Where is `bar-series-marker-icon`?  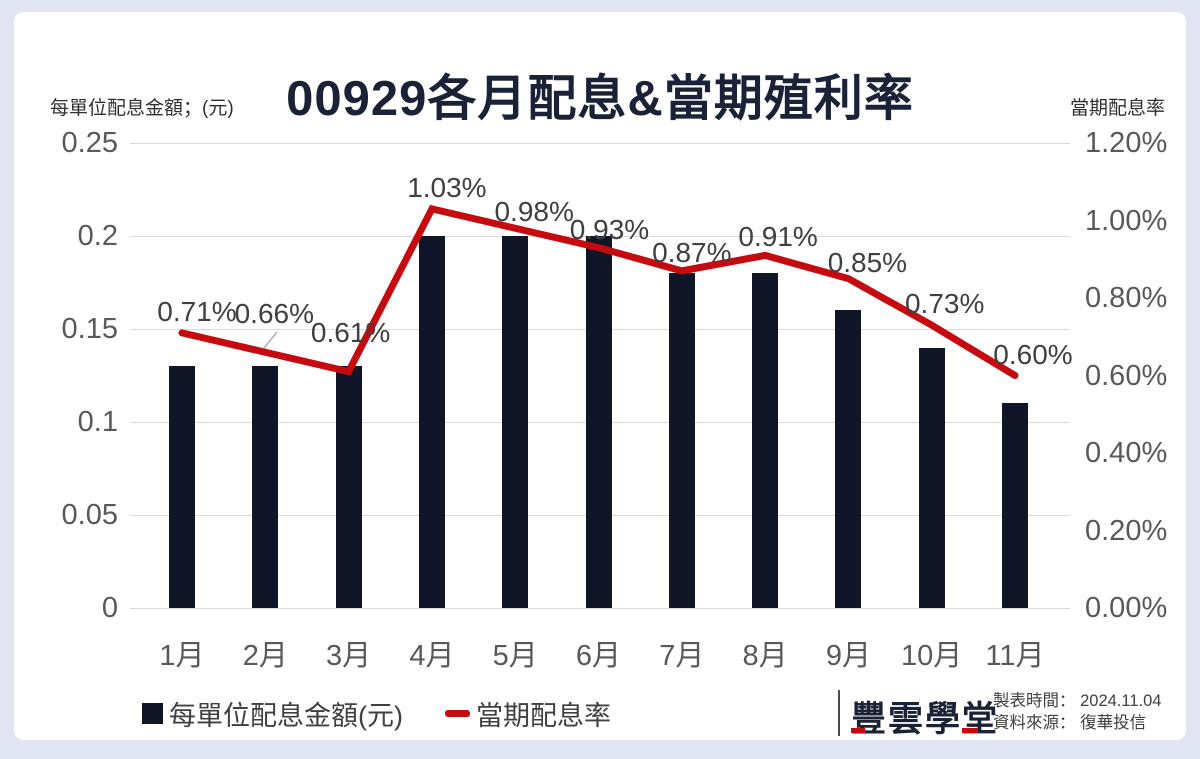
bar-series-marker-icon is located at coordinates (152, 713).